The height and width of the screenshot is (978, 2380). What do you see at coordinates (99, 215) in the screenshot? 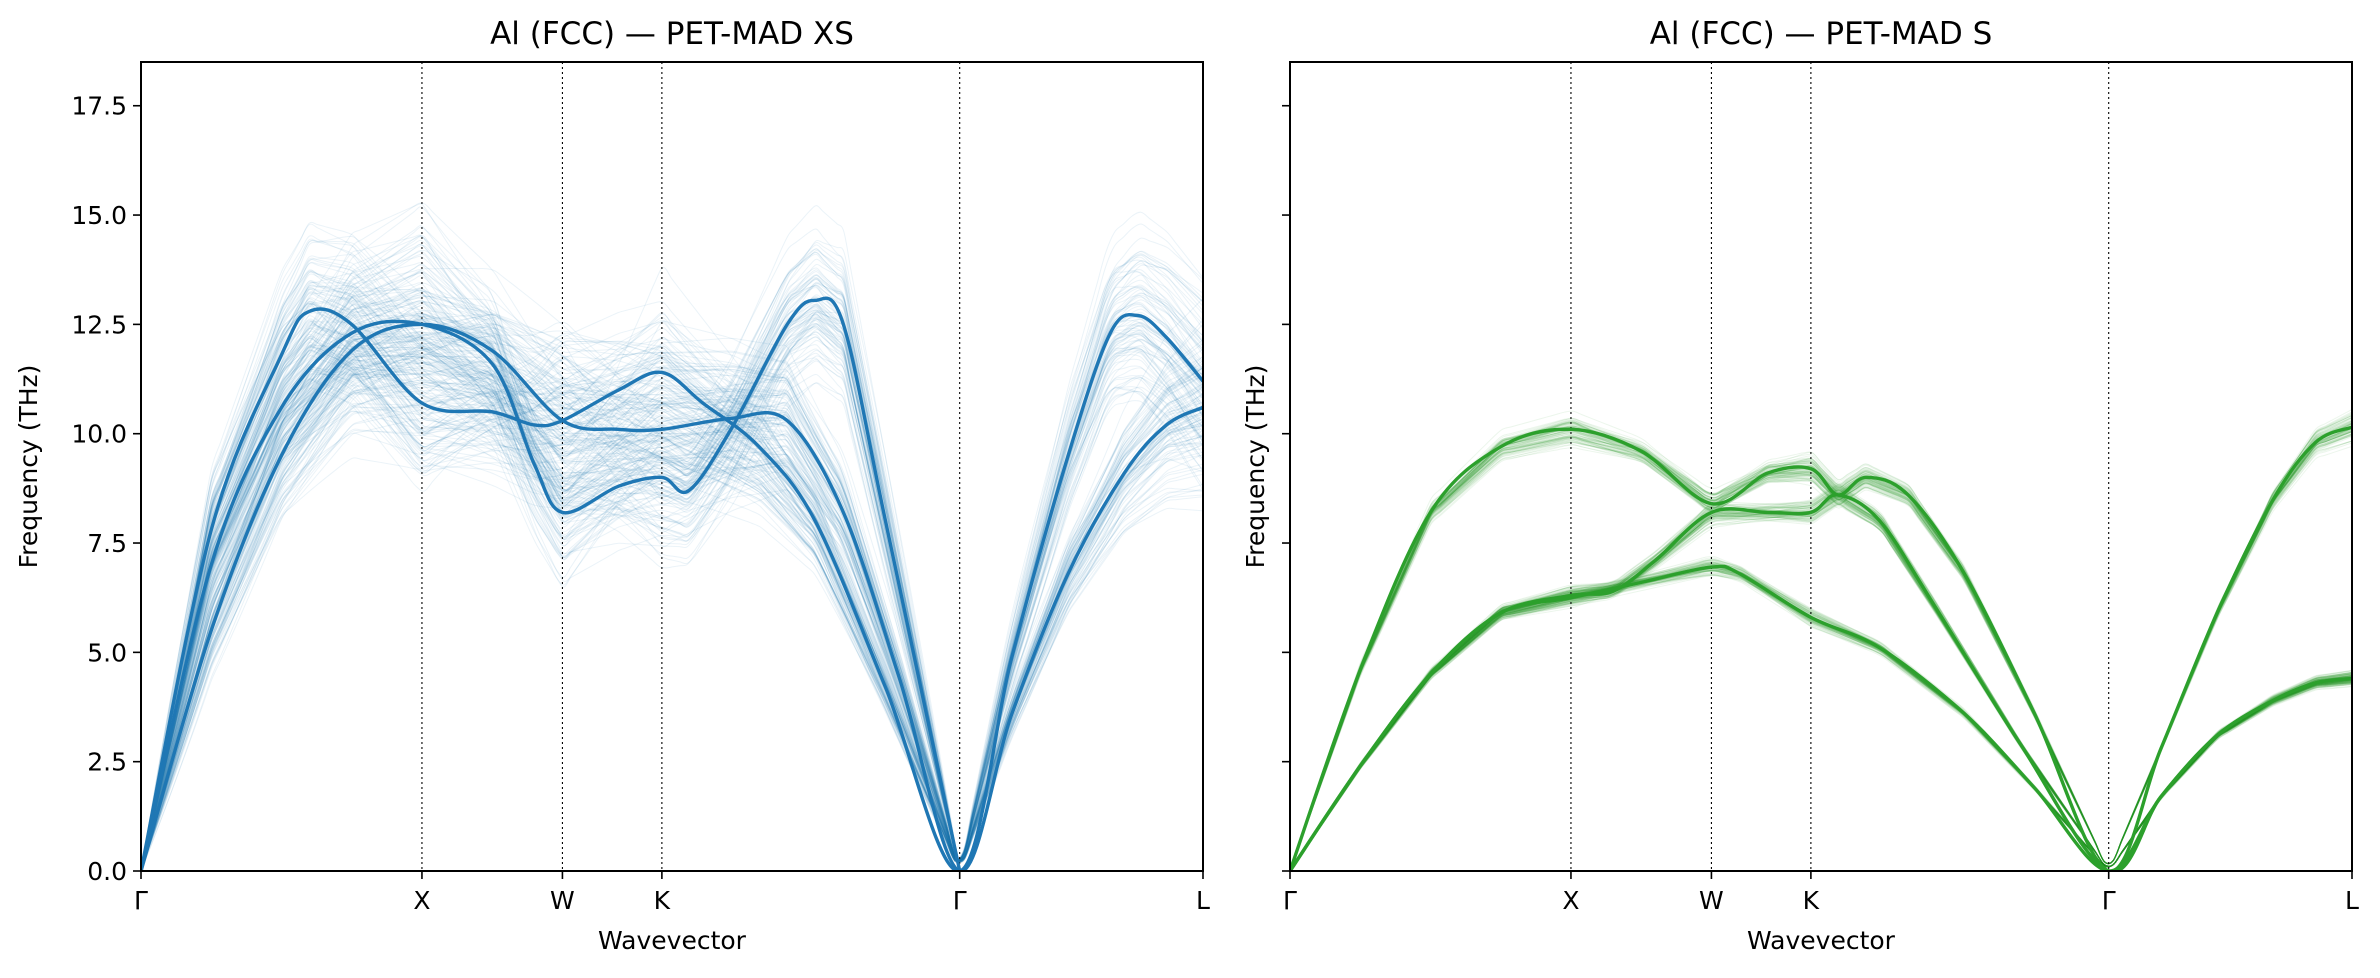
I see `y-tick-label: 15.0` at bounding box center [99, 215].